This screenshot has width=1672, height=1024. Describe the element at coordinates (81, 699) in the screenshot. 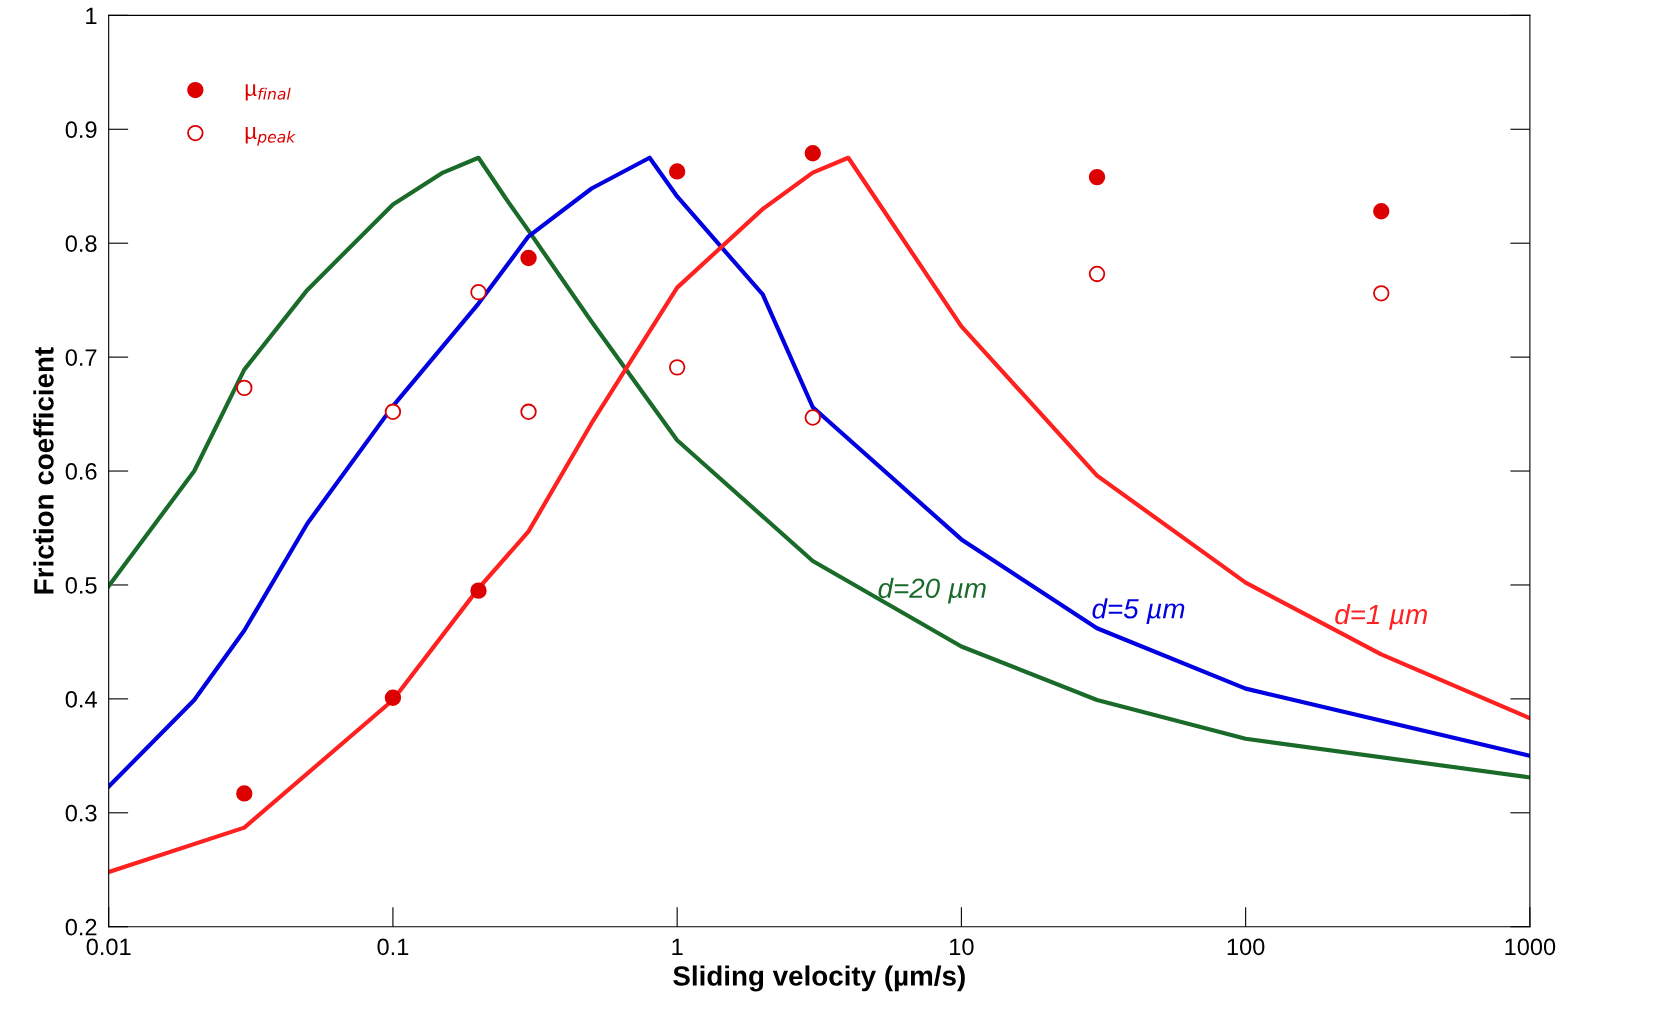

I see `y-tick-label: 0.4` at that location.